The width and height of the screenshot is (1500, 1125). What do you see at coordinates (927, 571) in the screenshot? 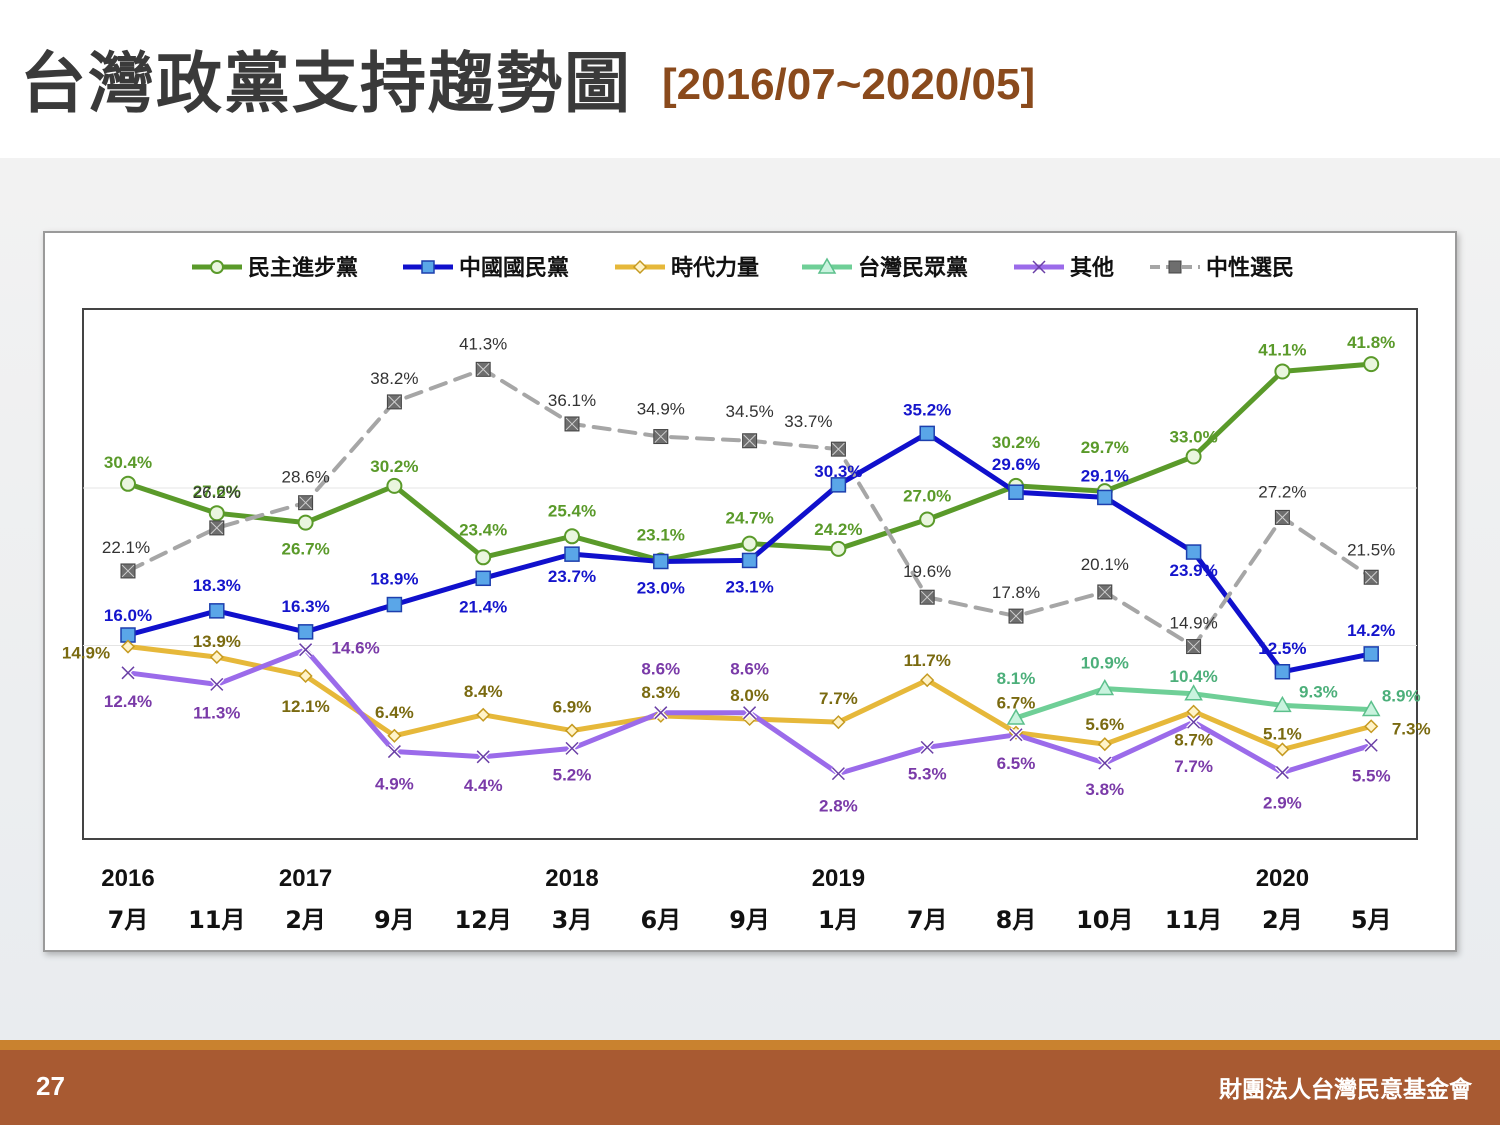
I see `data-label-5-9: 19.6%` at bounding box center [927, 571].